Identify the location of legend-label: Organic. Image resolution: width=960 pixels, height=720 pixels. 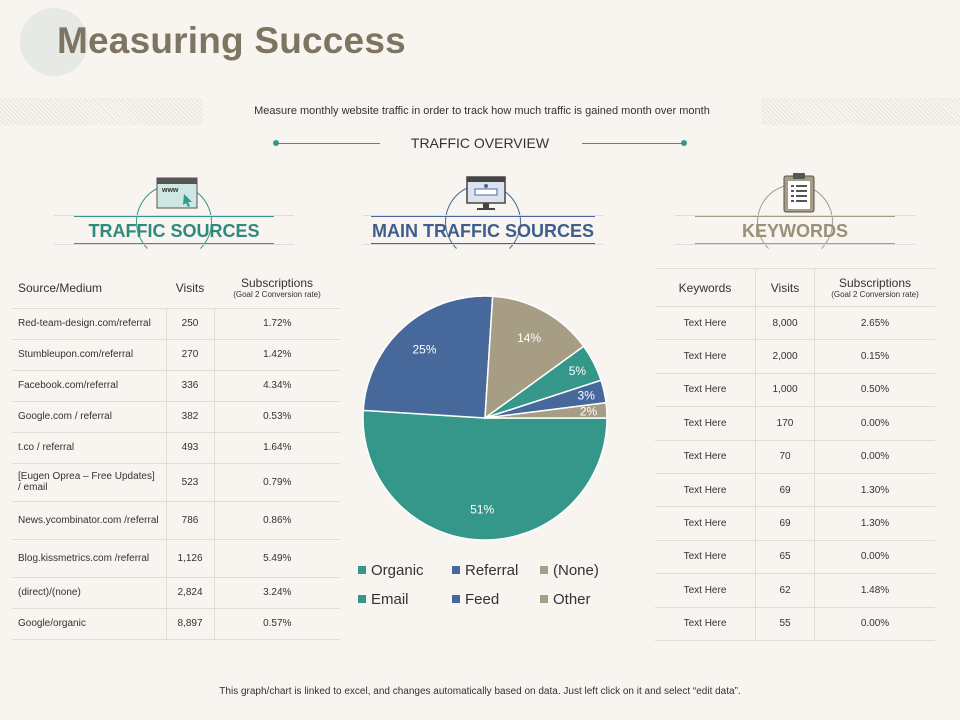
(397, 570).